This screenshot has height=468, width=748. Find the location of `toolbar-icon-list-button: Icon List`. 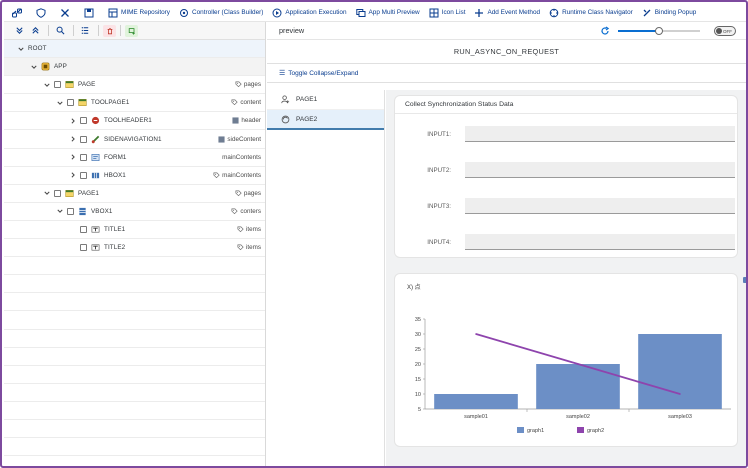

toolbar-icon-list-button: Icon List is located at coordinates (447, 13).